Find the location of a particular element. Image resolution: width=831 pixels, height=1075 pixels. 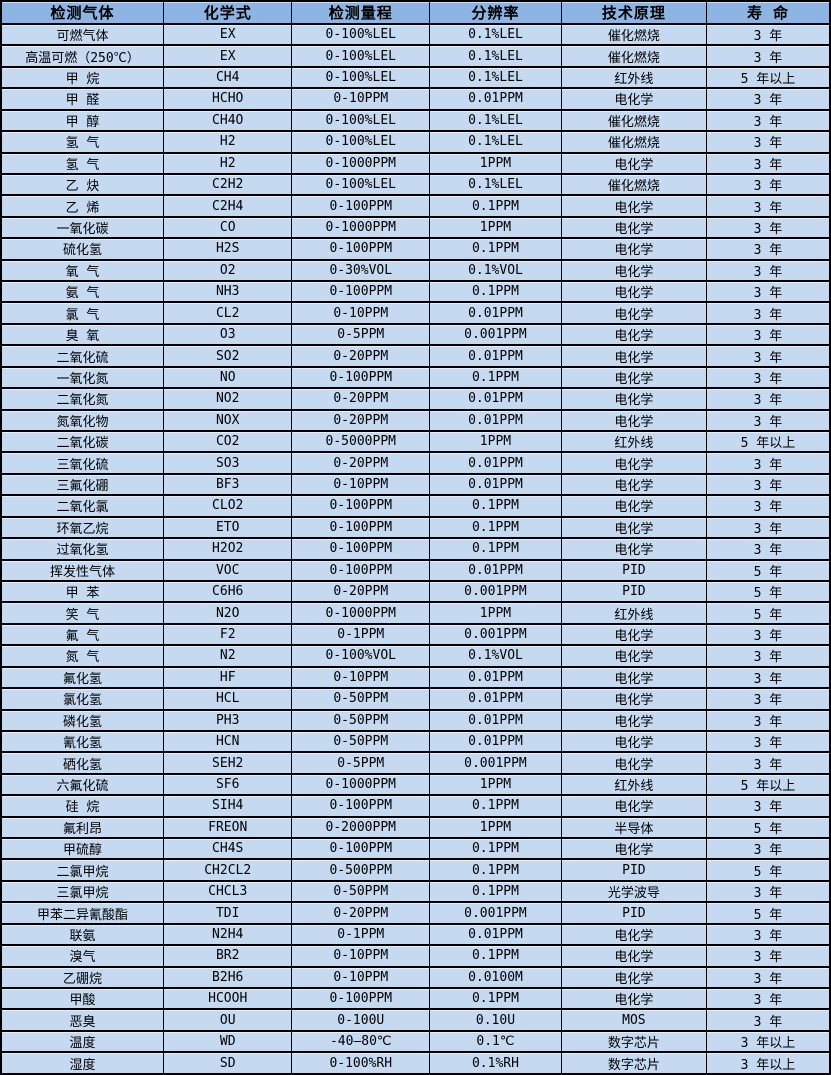

table-row: 二氯甲烷 CH2CL2 0-500PPM 0.1PPM PID 5 年 is located at coordinates (415, 870).